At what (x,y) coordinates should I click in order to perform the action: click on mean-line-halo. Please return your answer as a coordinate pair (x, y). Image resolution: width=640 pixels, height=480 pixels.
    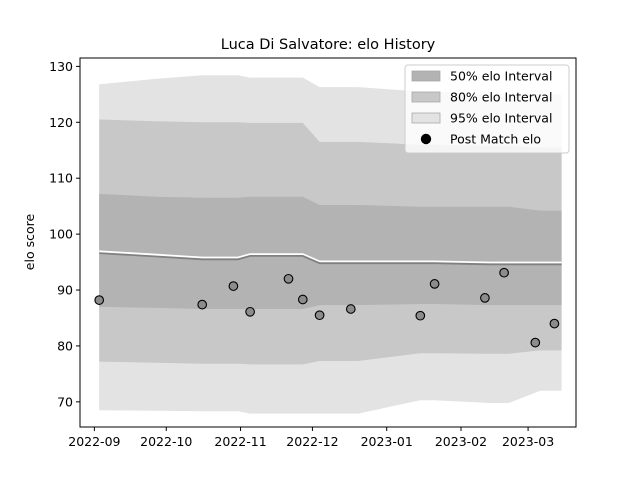
    Looking at the image, I should click on (330, 257).